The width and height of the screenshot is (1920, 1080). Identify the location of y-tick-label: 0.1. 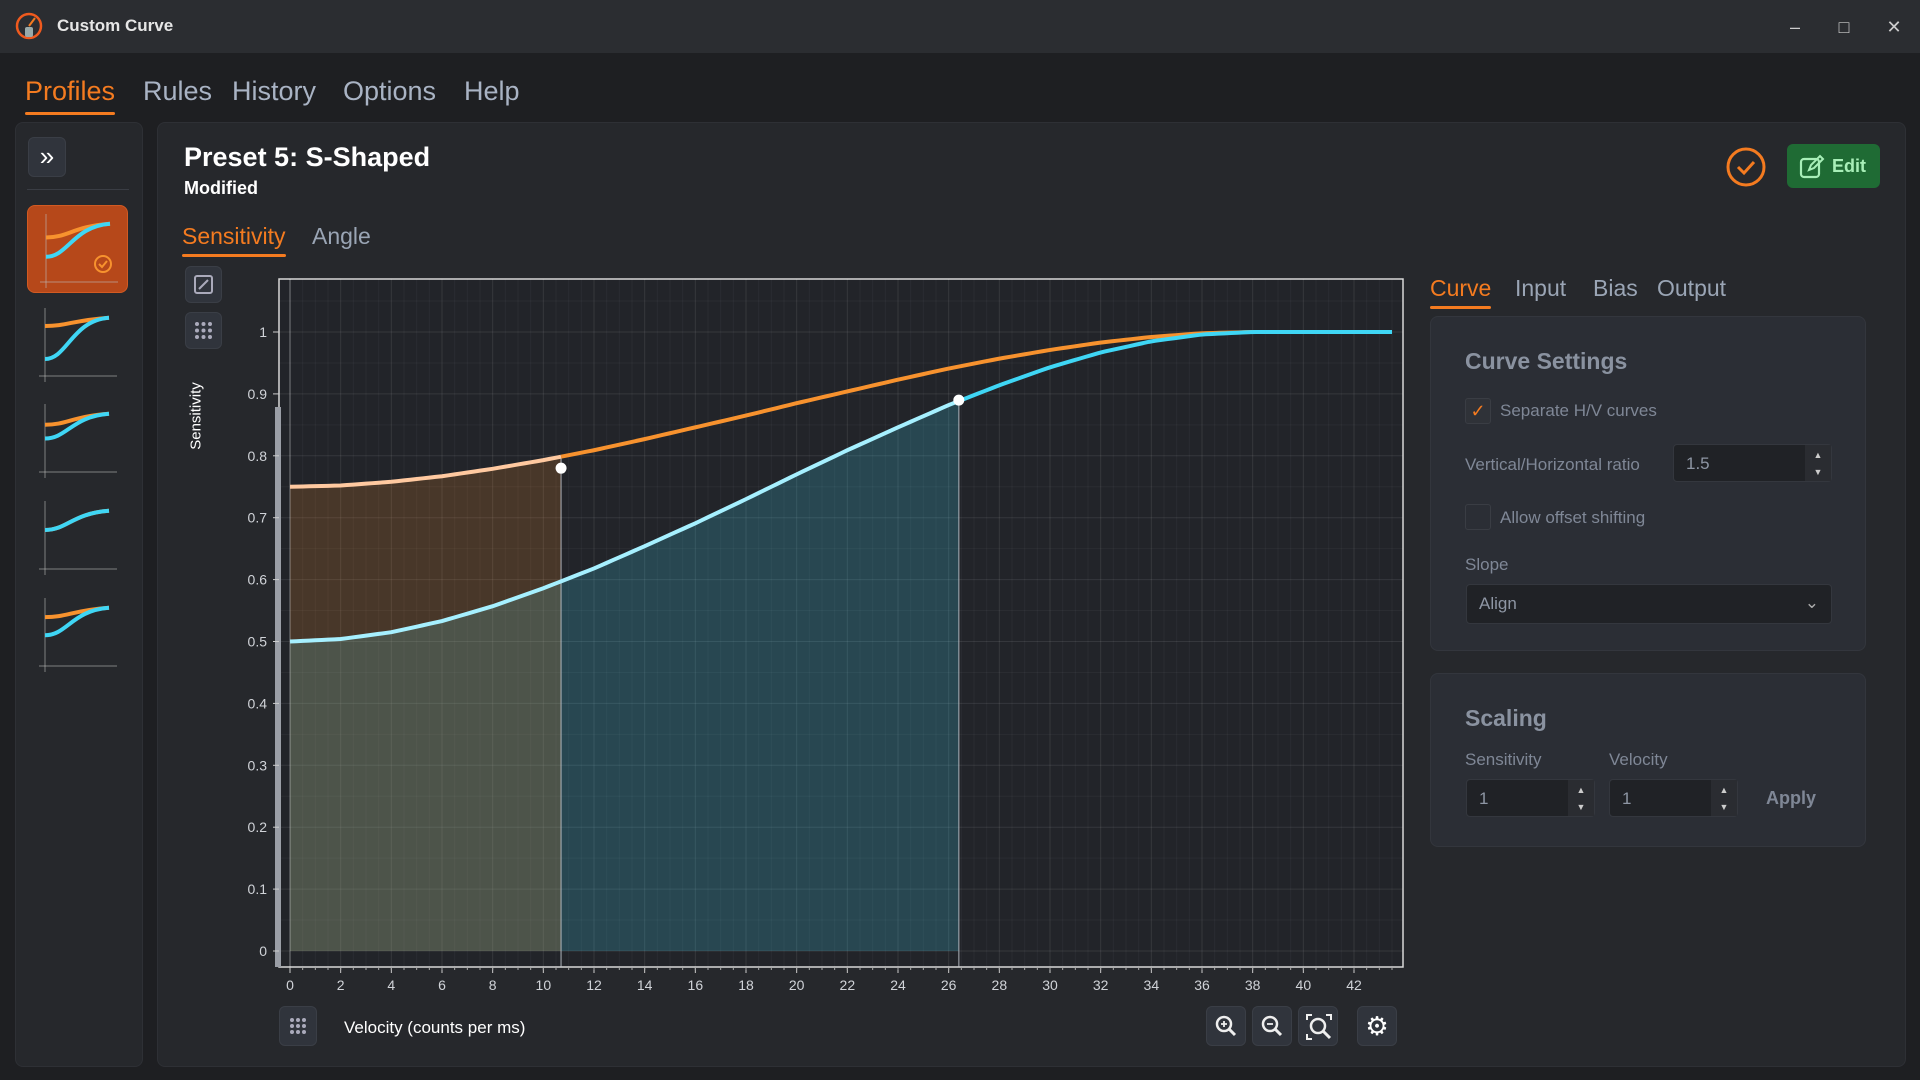
(258, 889).